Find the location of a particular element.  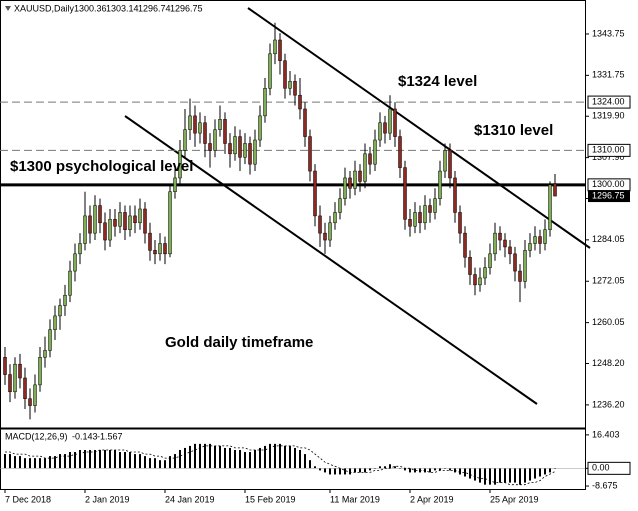

x-tick-label: 2 Jan 2019 is located at coordinates (107, 499).